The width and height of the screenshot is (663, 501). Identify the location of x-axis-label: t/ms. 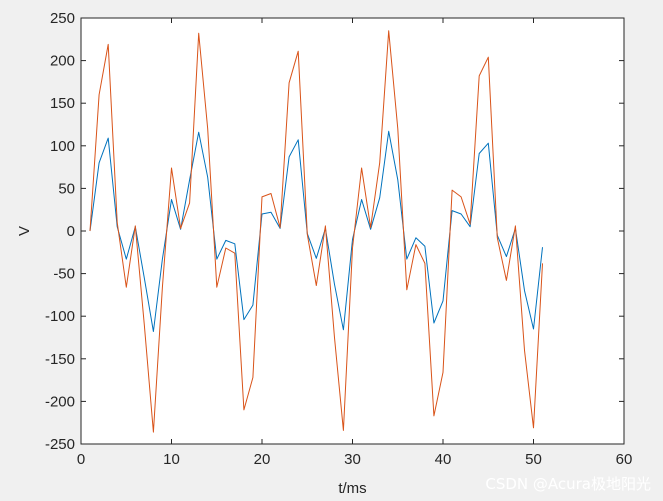
(352, 488).